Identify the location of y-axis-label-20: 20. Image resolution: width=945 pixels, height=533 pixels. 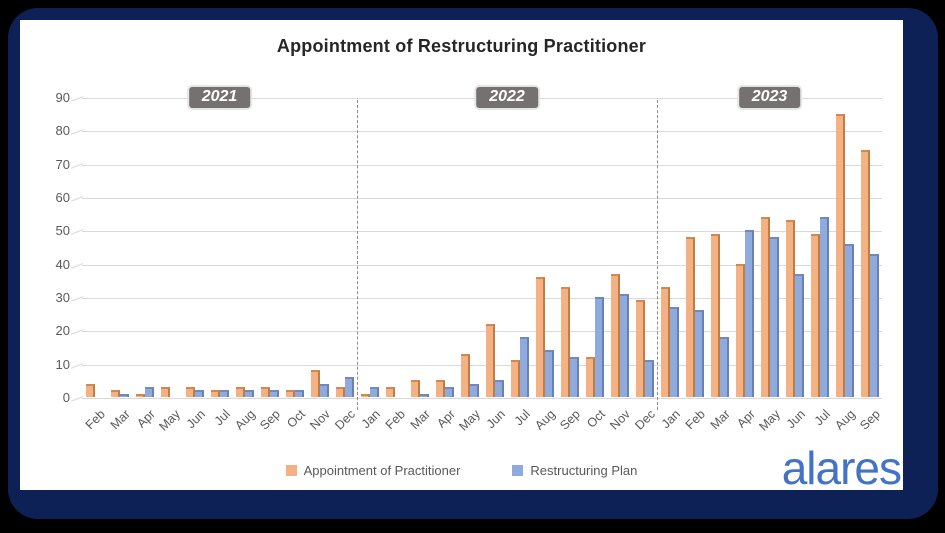
(62, 331).